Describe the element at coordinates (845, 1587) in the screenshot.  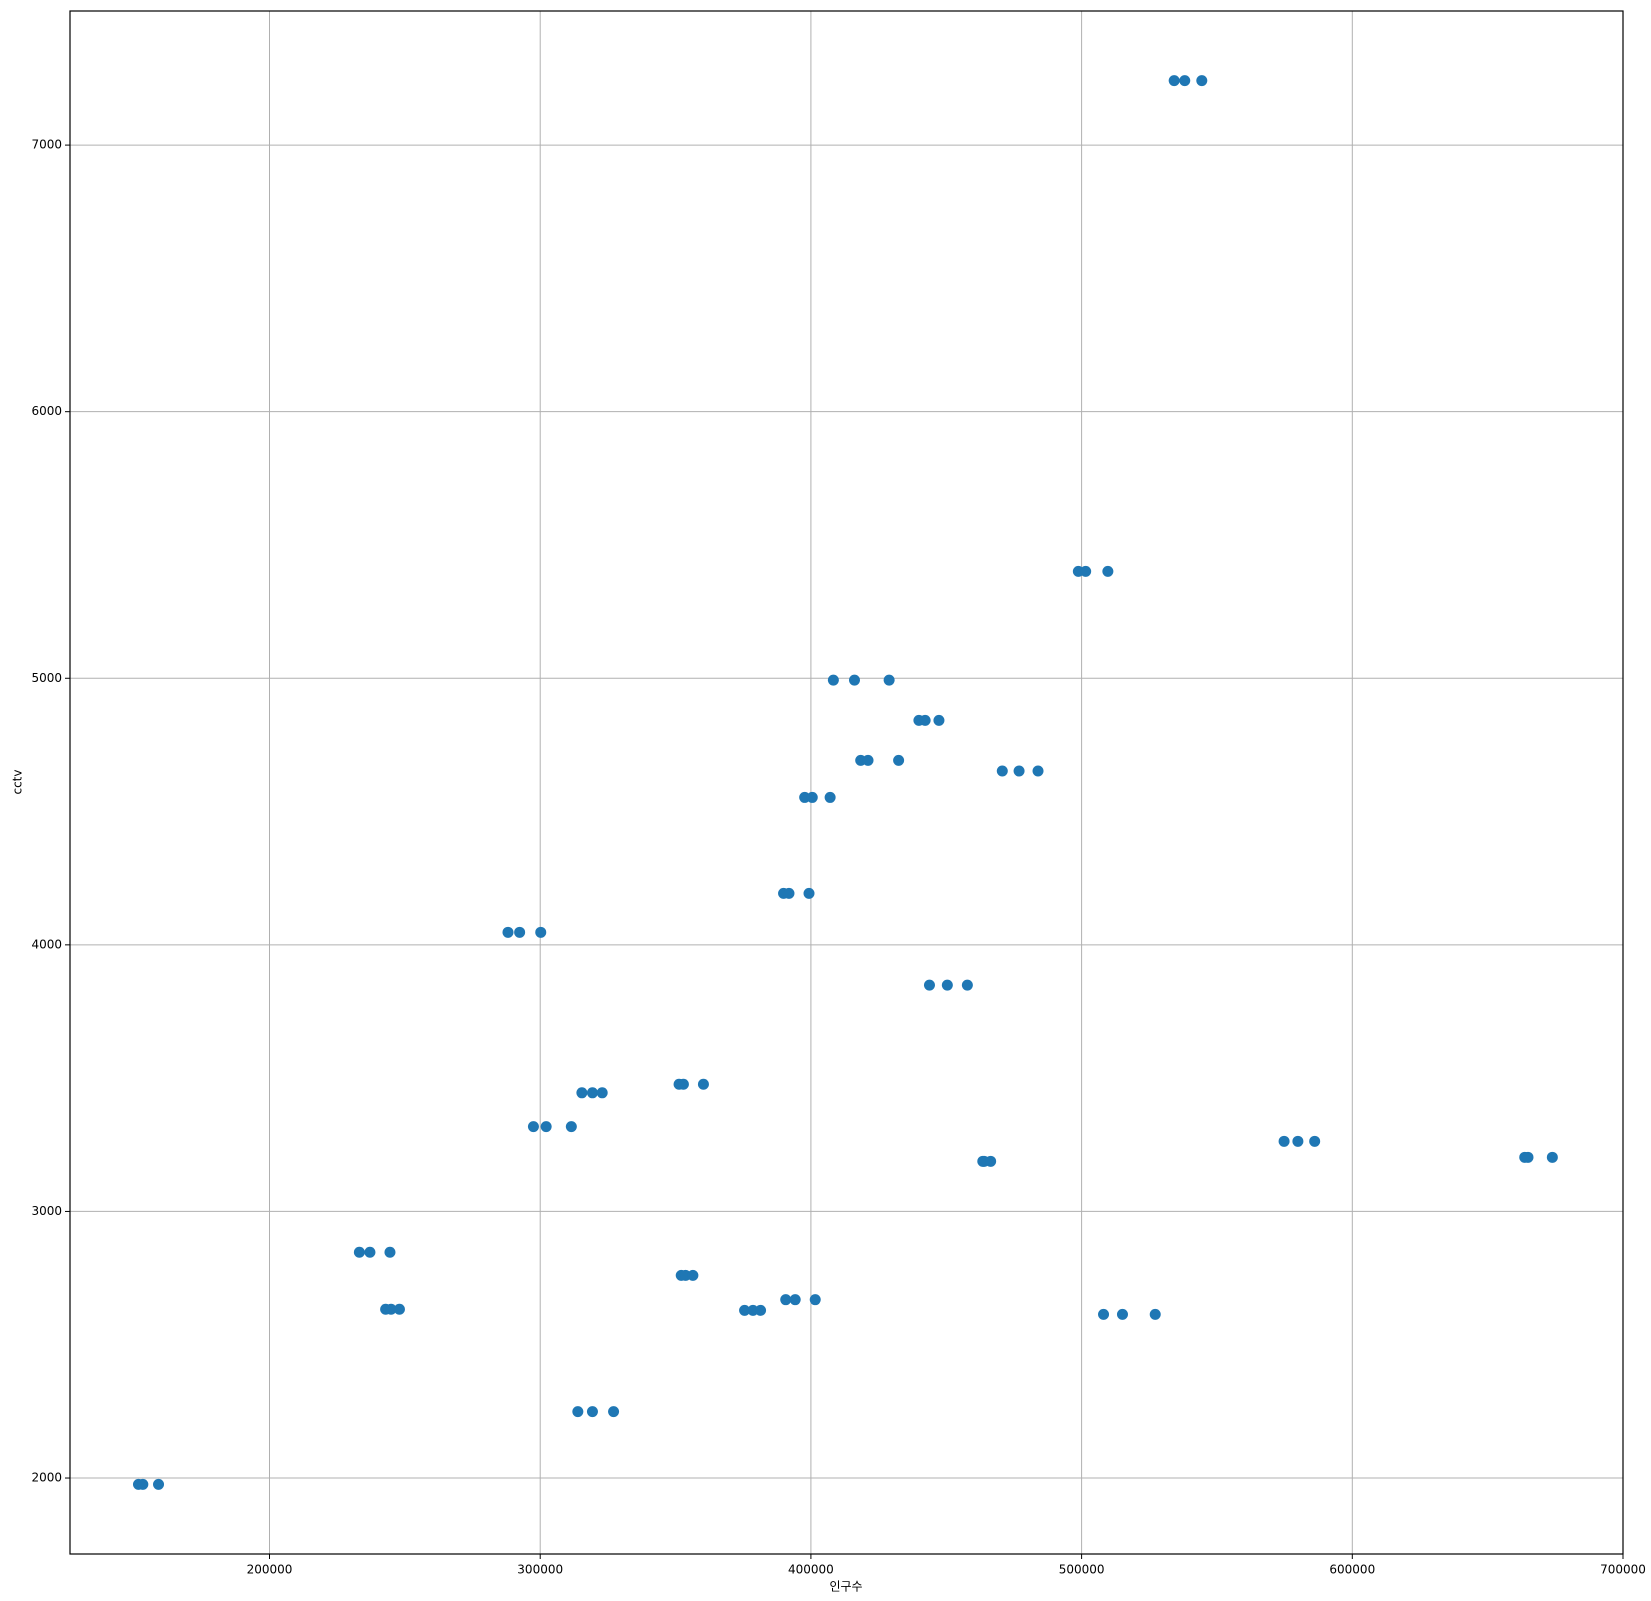
I see `x-axis-label: 인구수` at that location.